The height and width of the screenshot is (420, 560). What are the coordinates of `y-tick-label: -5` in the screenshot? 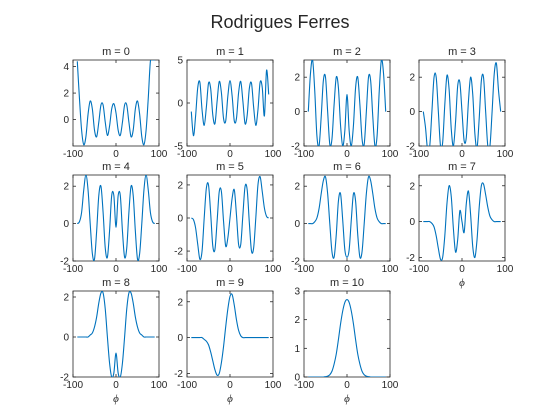 It's located at (178, 147).